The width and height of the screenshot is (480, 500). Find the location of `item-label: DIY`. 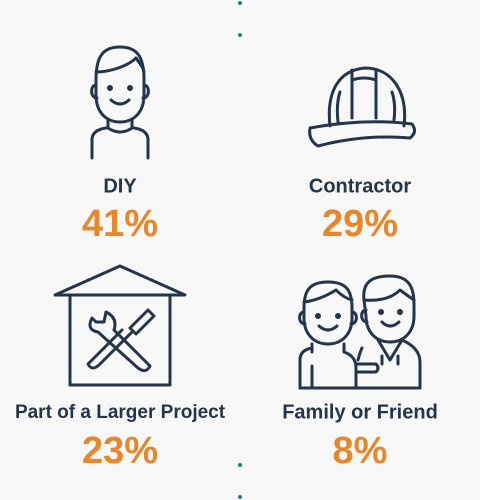

item-label: DIY is located at coordinates (120, 186).